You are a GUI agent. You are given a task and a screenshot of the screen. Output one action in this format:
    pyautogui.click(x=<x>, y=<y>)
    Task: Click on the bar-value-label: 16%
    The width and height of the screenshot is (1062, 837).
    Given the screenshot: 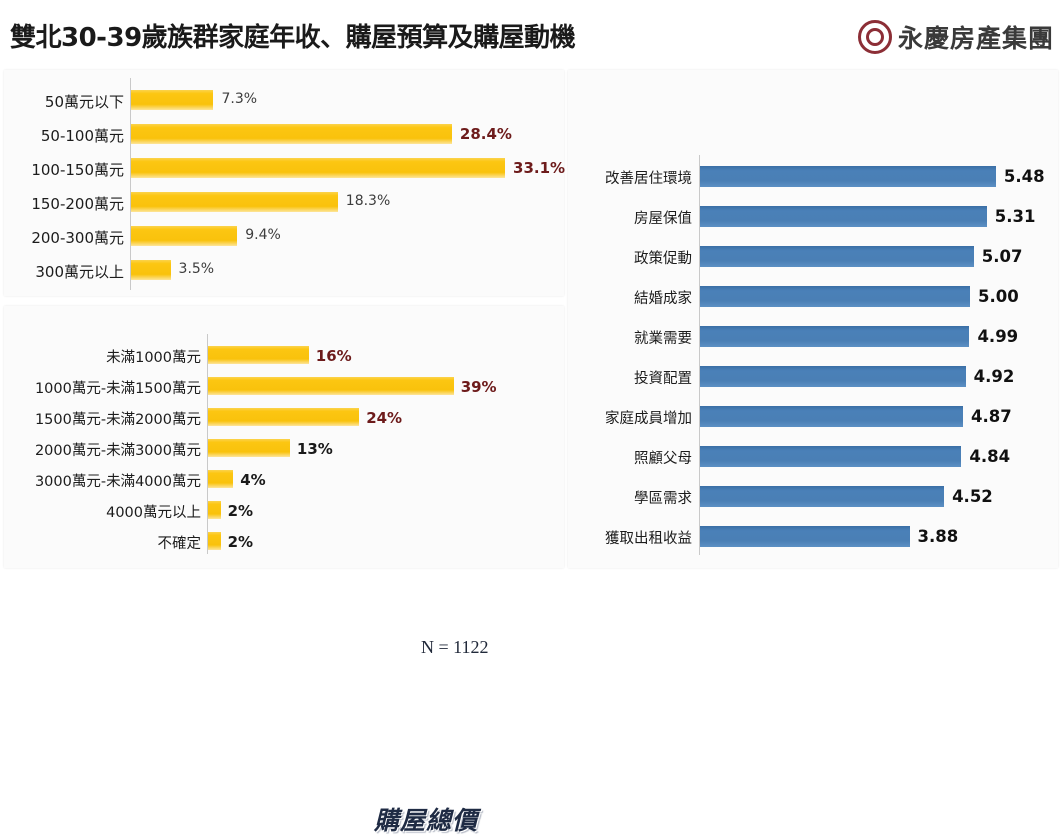 What is the action you would take?
    pyautogui.click(x=333, y=356)
    